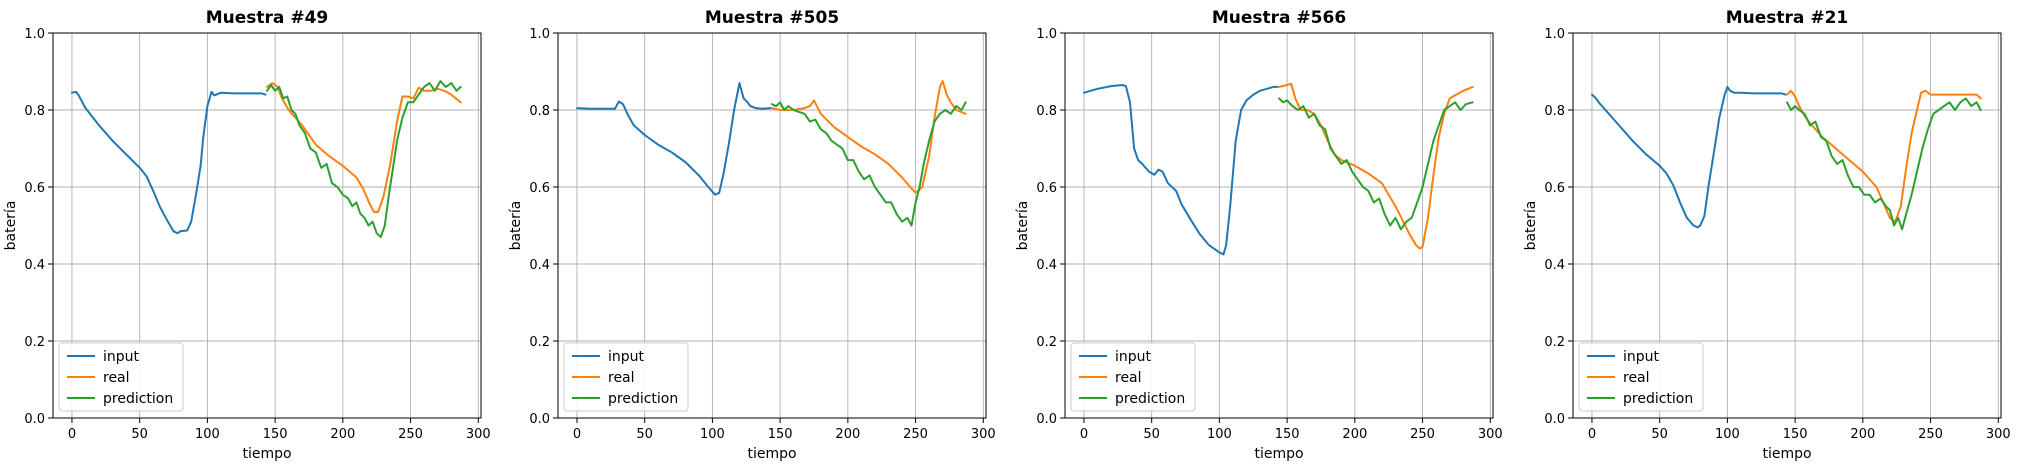 The width and height of the screenshot is (2020, 470). I want to click on chart-title: Muestra #566, so click(1279, 18).